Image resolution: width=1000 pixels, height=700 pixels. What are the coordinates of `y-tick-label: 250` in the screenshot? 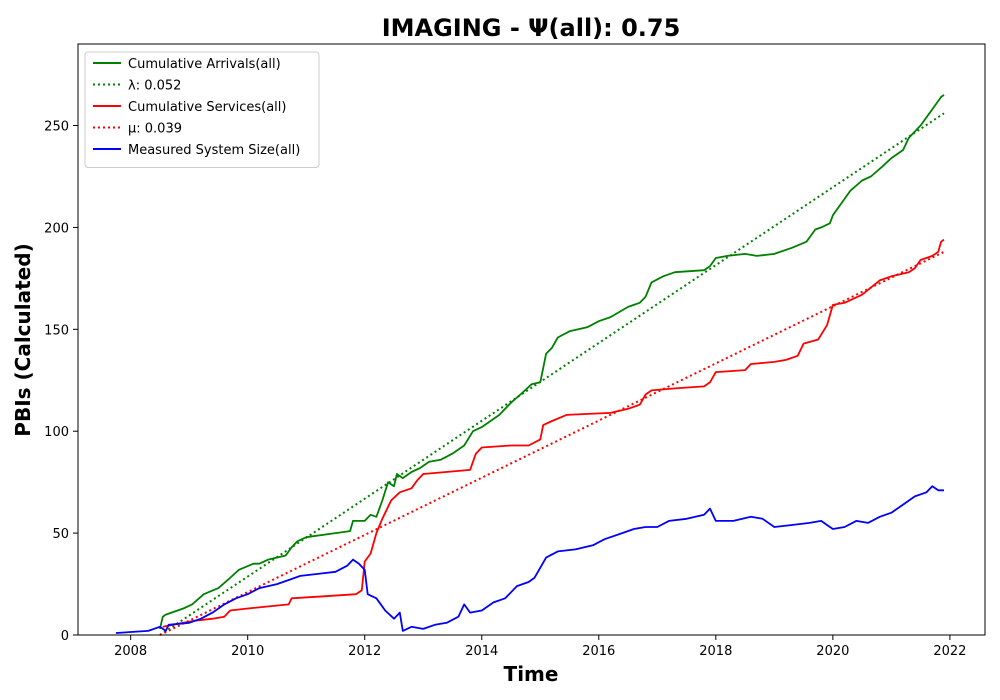 It's located at (56, 127).